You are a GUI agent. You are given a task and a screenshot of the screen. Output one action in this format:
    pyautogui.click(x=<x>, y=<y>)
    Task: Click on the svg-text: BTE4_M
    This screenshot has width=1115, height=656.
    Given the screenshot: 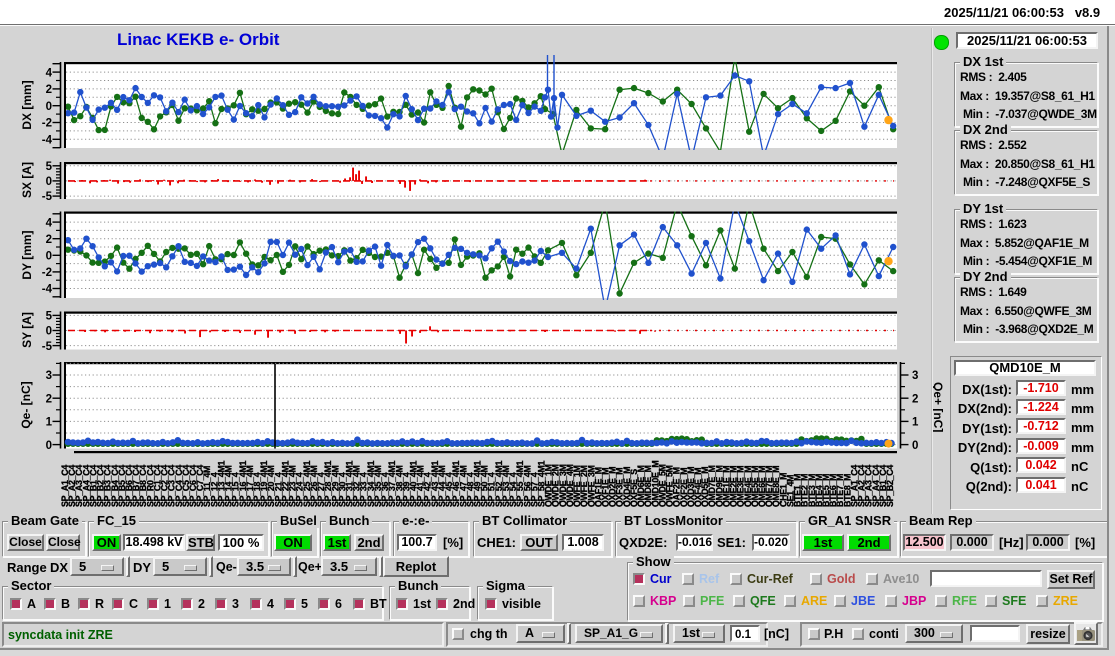 What is the action you would take?
    pyautogui.click(x=819, y=490)
    